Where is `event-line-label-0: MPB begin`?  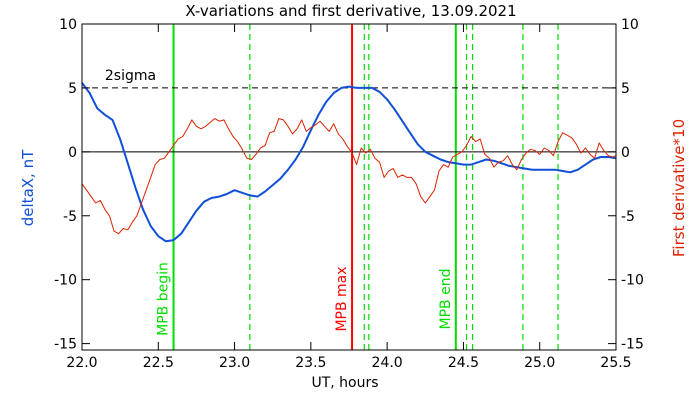
event-line-label-0: MPB begin is located at coordinates (164, 299).